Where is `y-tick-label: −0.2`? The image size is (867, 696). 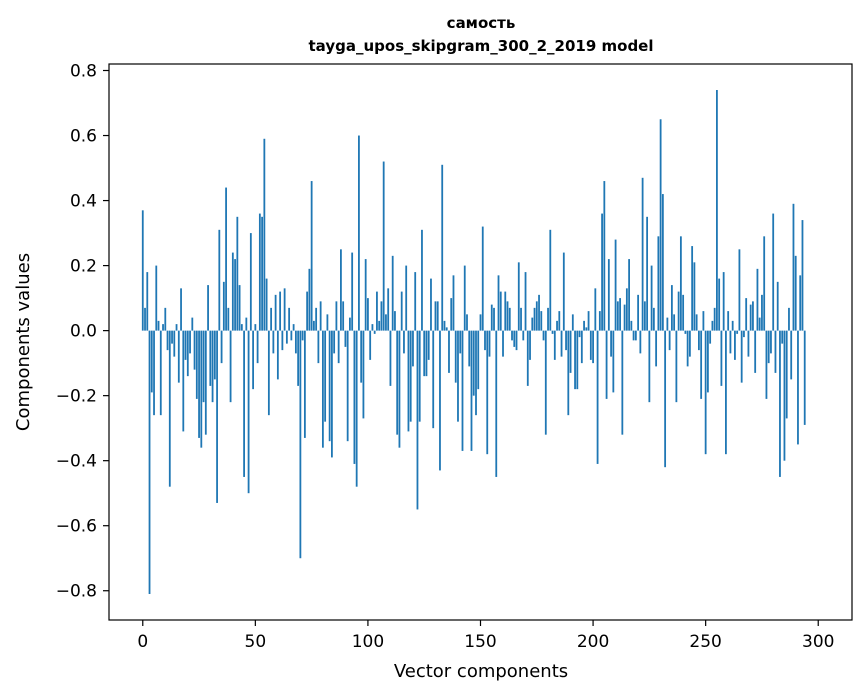
y-tick-label: −0.2 is located at coordinates (76, 397).